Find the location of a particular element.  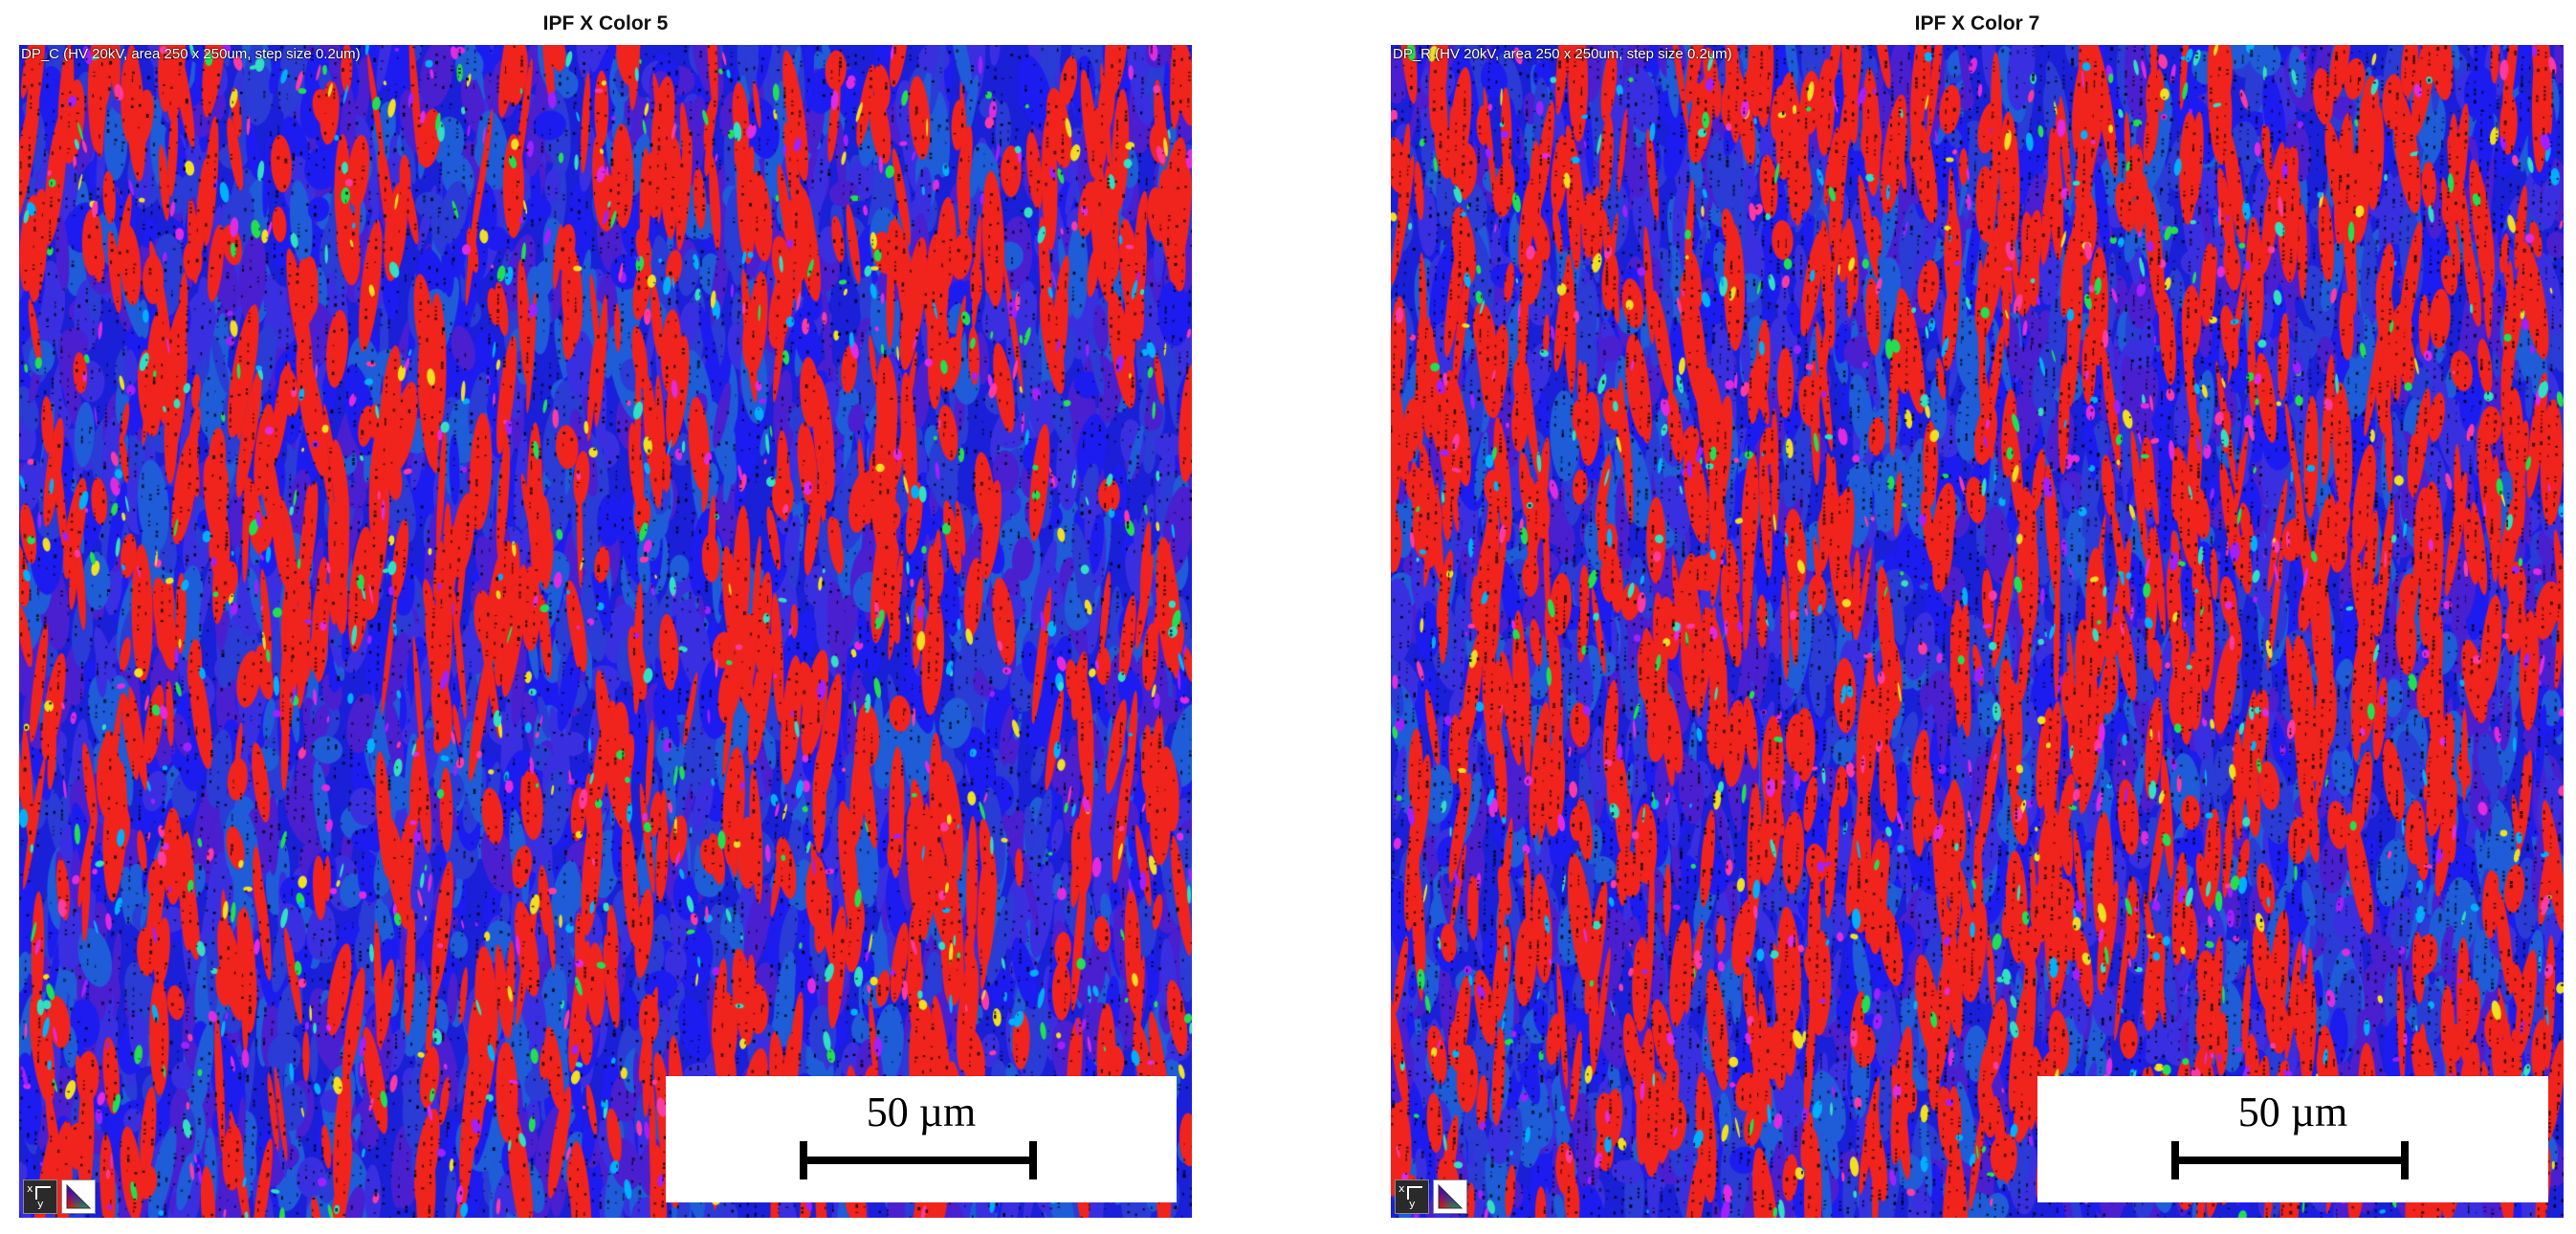

panel-title: IPF X Color 7 is located at coordinates (1977, 23).